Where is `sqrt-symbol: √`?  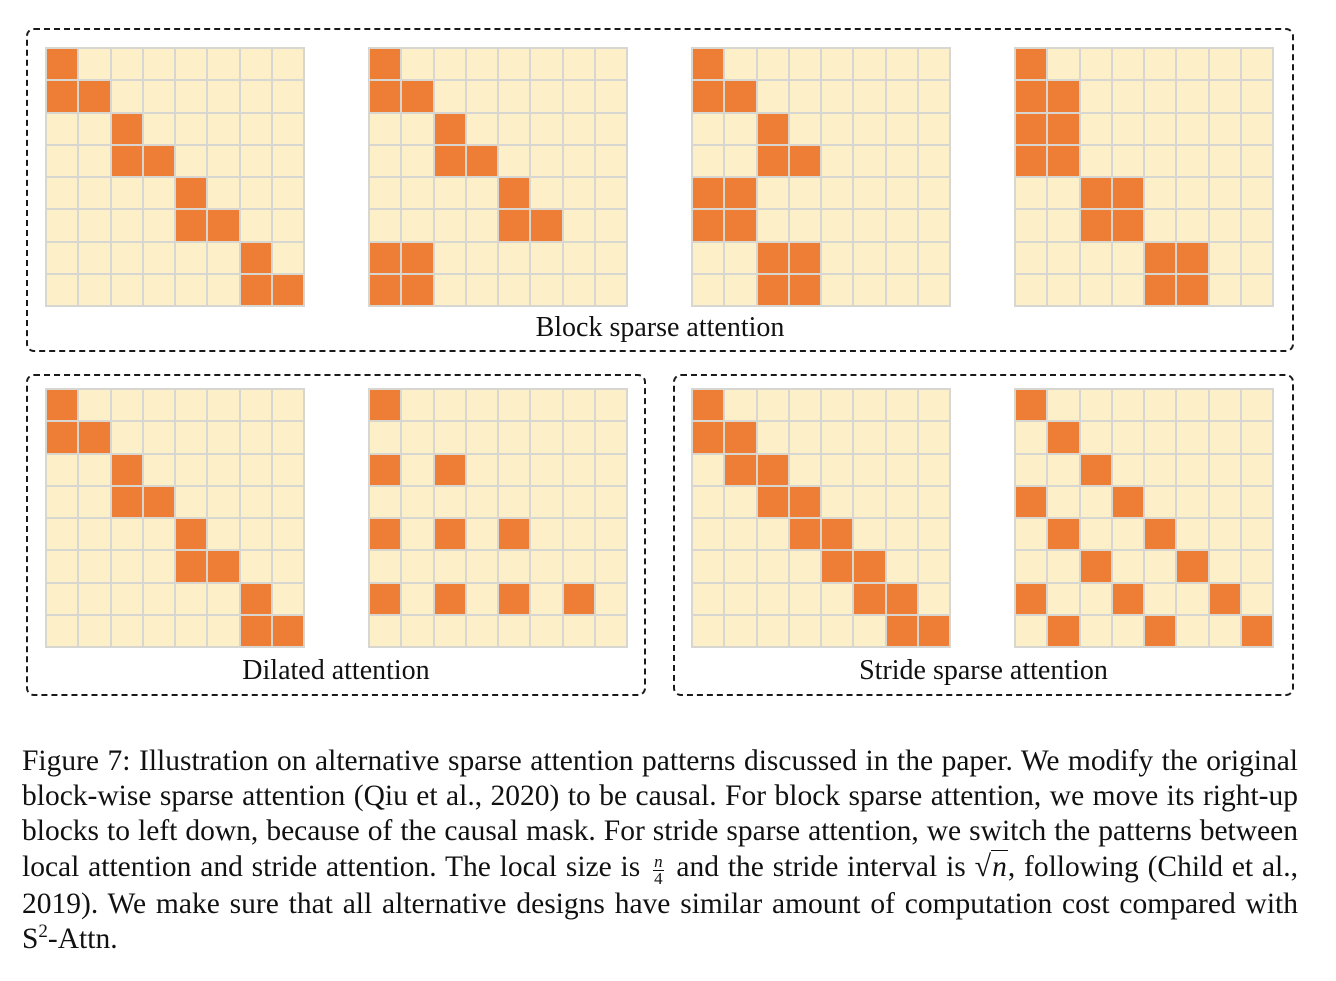
sqrt-symbol: √ is located at coordinates (983, 866).